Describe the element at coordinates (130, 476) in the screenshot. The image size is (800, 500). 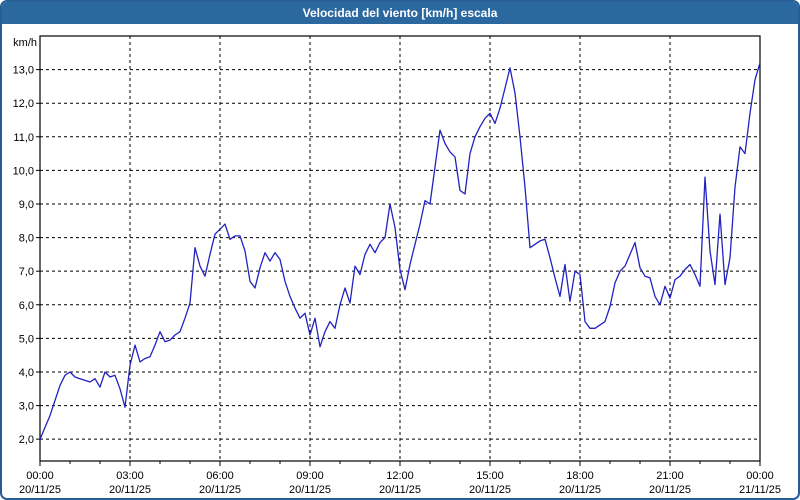
I see `x-tick-time-label: 03:00` at that location.